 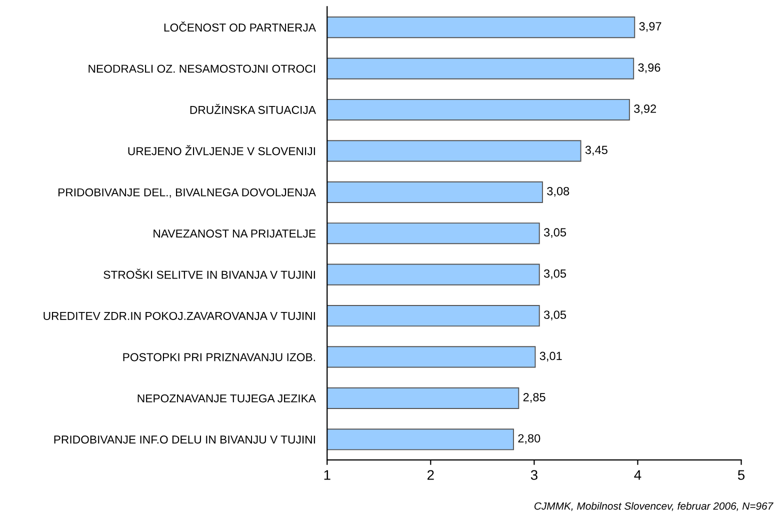 What do you see at coordinates (227, 398) in the screenshot?
I see `y-tick-label: NEPOZNAVANJE TUJEGA JEZIKA` at bounding box center [227, 398].